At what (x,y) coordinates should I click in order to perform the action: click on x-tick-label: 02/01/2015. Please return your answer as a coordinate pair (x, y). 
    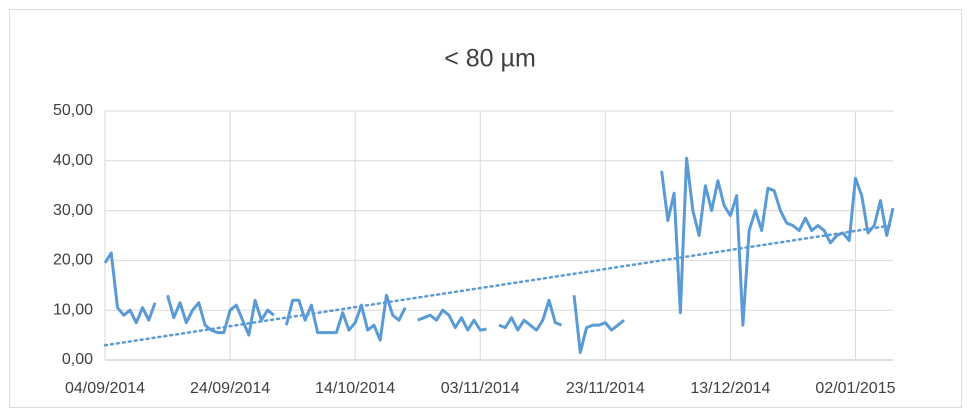
    Looking at the image, I should click on (855, 388).